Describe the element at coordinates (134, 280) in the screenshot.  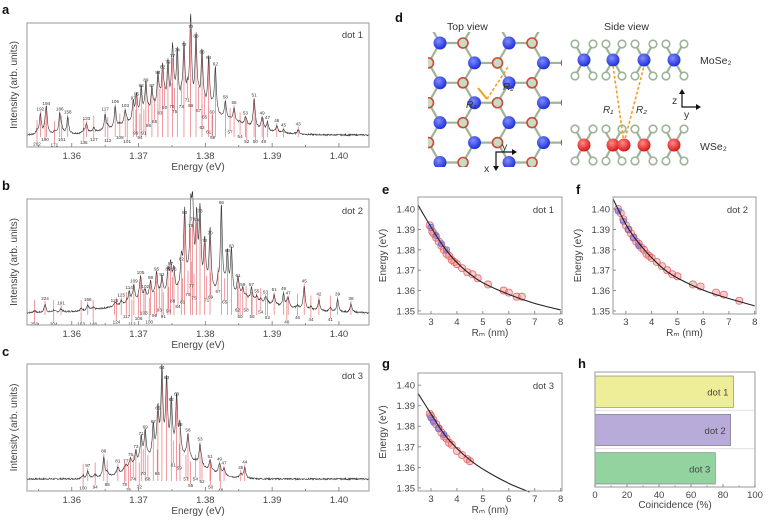
I see `peak-label: 109` at that location.